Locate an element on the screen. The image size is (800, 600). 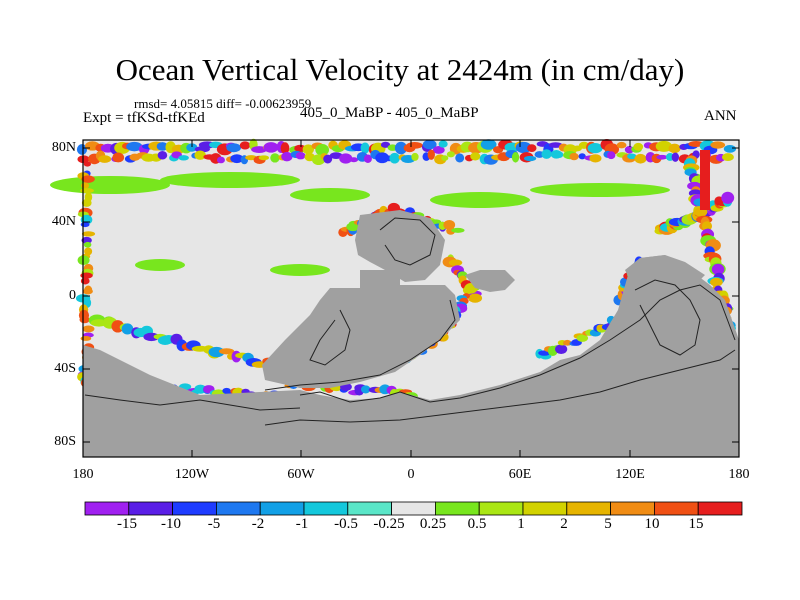
x-label-60w: 60W is located at coordinates (301, 474).